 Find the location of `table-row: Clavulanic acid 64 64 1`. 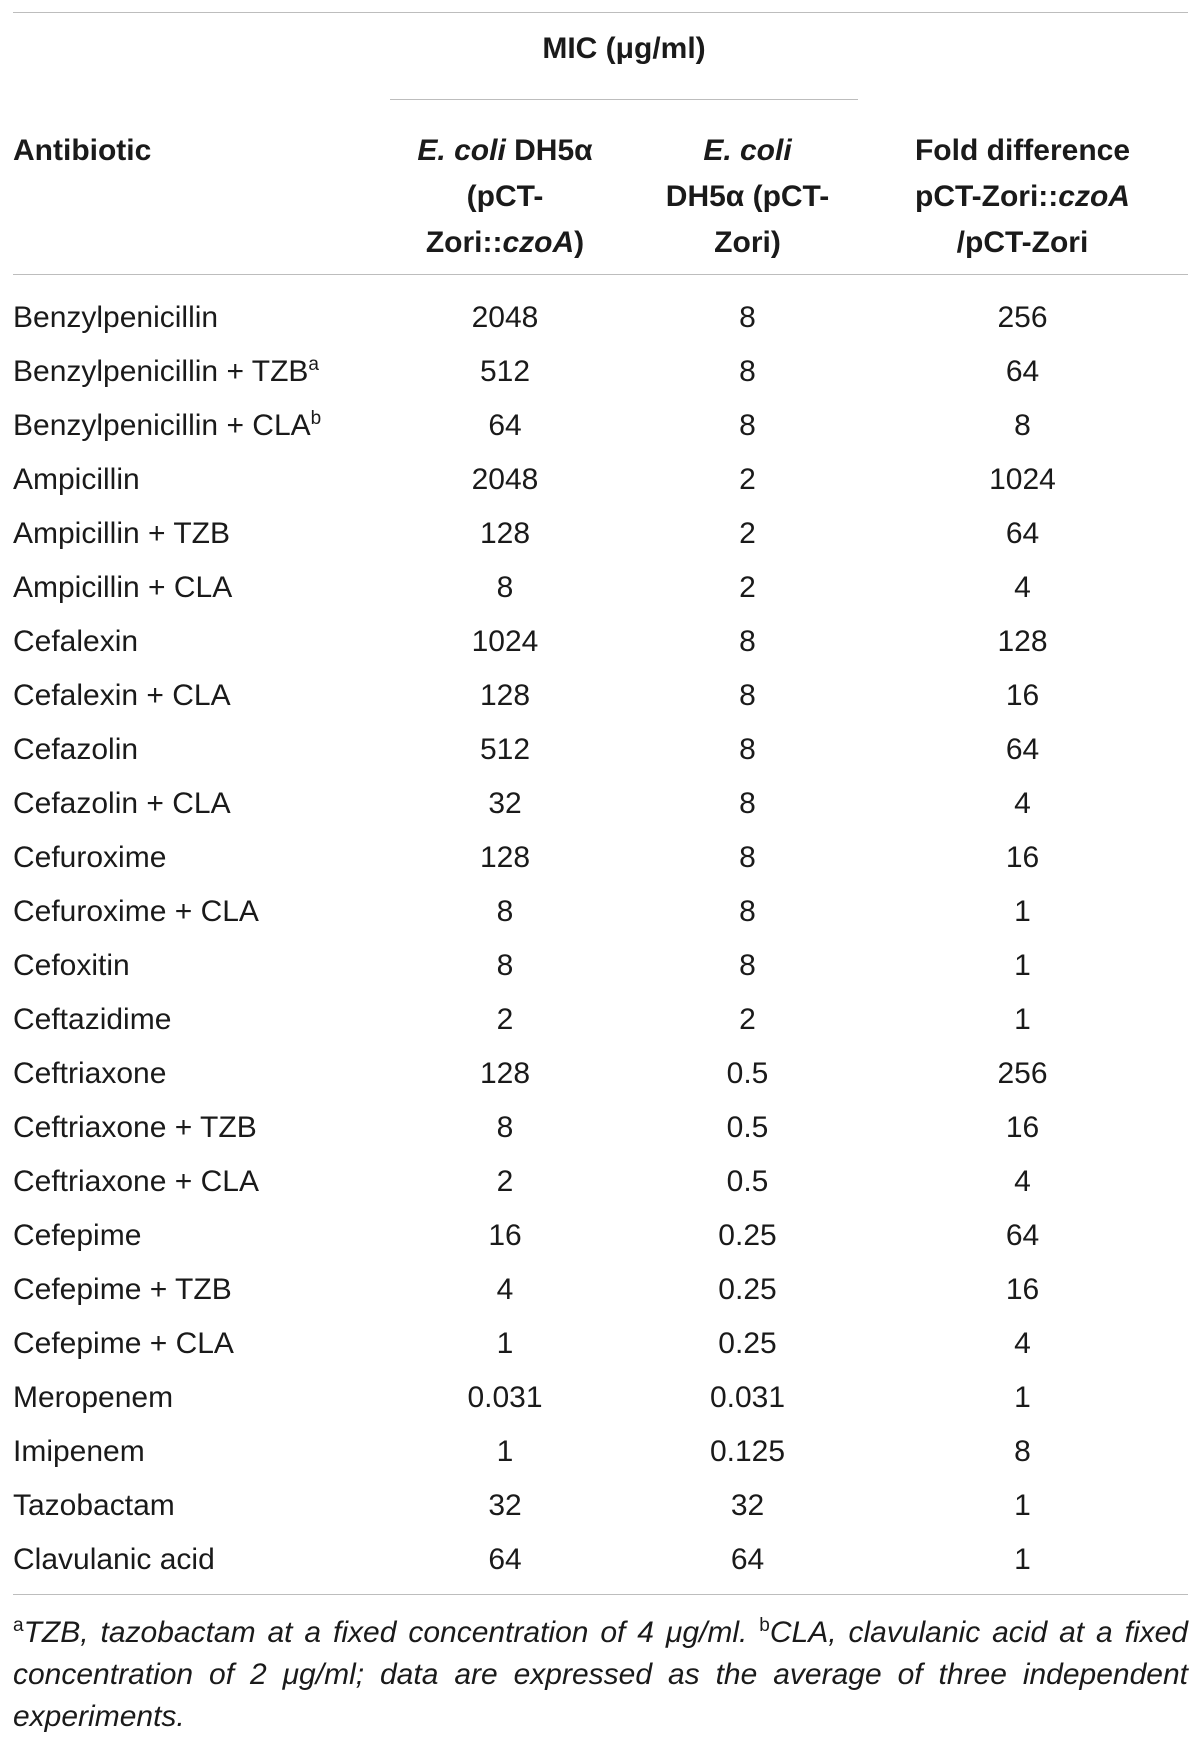

table-row: Clavulanic acid 64 64 1 is located at coordinates (600, 1560).